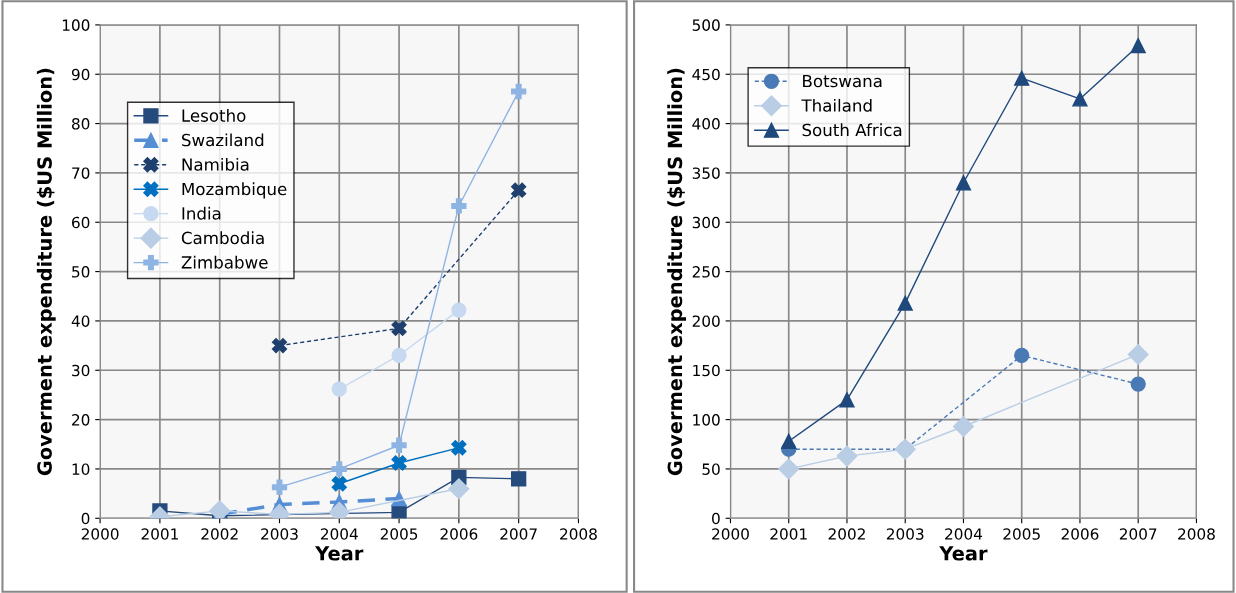 The image size is (1236, 593). Describe the element at coordinates (706, 370) in the screenshot. I see `y-tick-label: 150` at that location.